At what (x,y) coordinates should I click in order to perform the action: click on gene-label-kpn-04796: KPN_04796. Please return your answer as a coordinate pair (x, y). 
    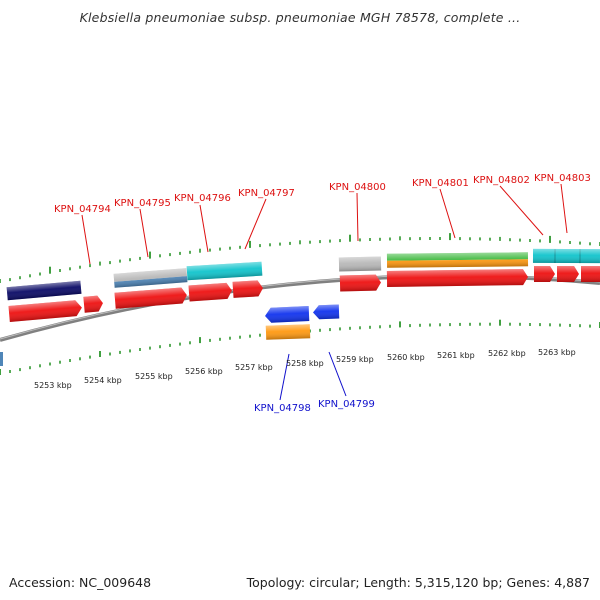
    Looking at the image, I should click on (202, 198).